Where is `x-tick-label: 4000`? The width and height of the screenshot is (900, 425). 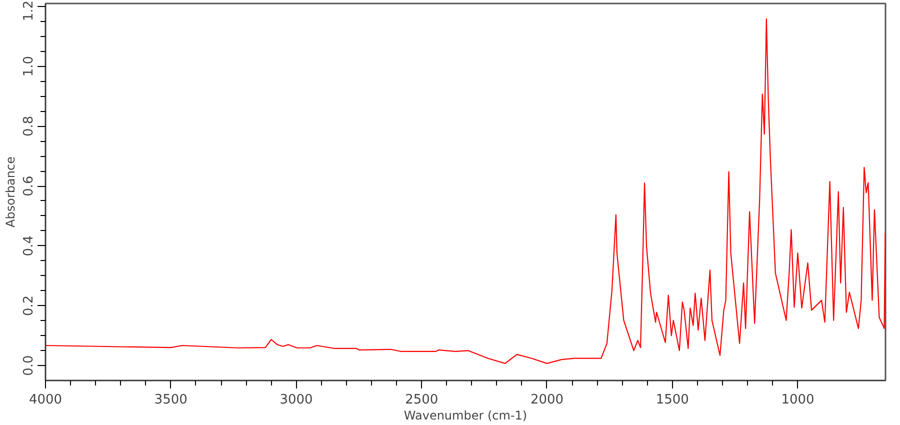
x-tick-label: 4000 is located at coordinates (45, 400).